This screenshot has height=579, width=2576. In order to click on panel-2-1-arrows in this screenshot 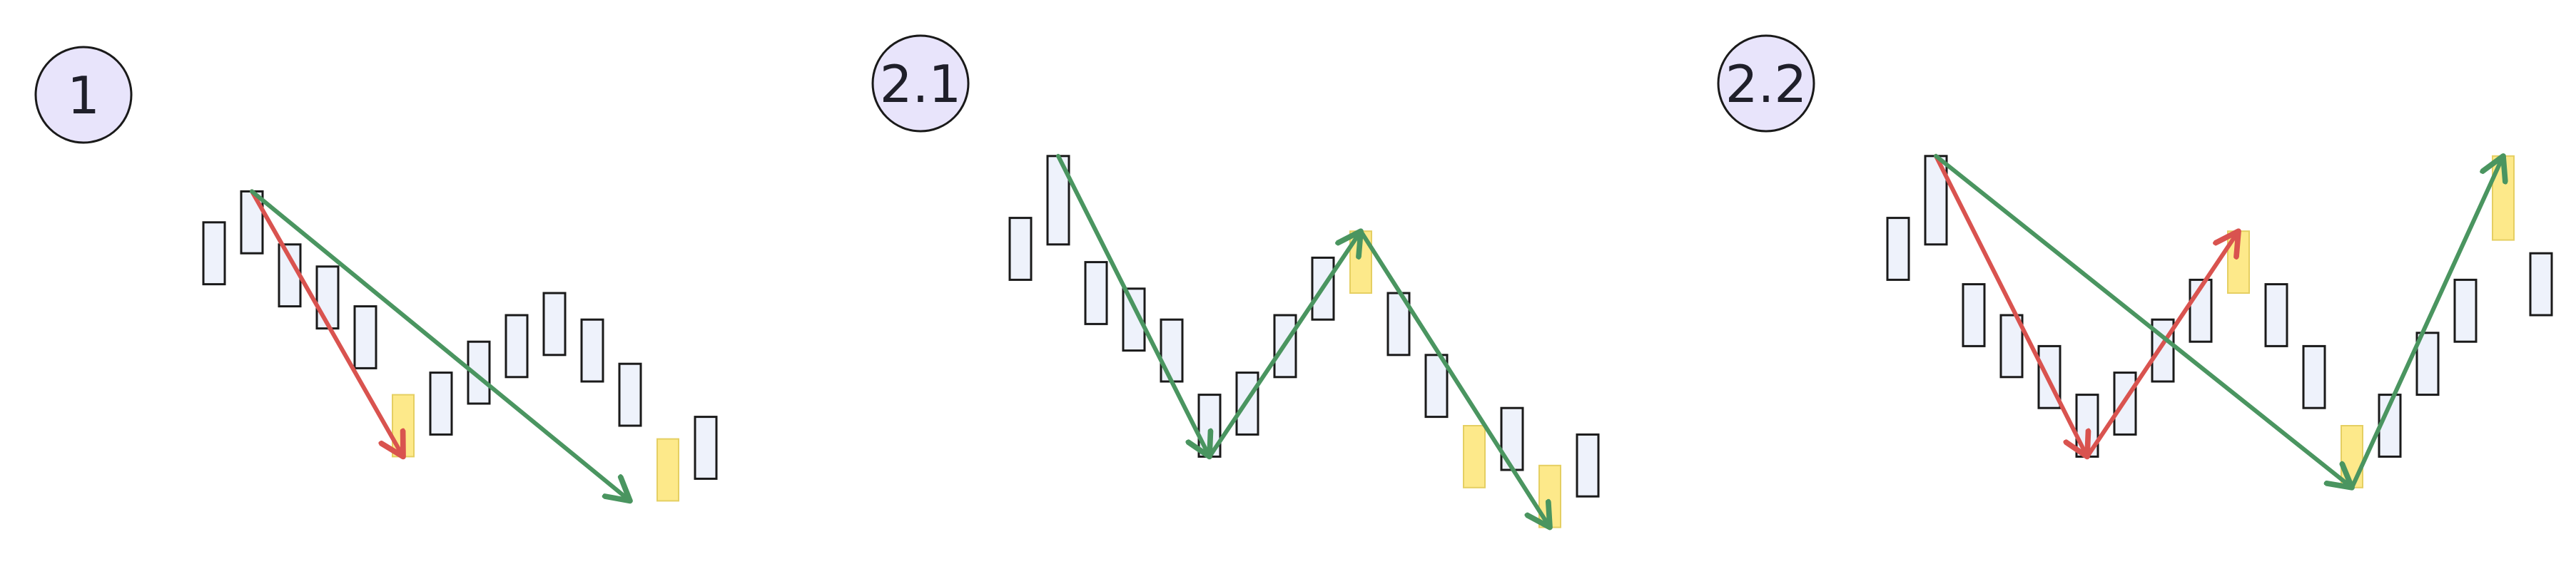, I will do `click(1303, 340)`.